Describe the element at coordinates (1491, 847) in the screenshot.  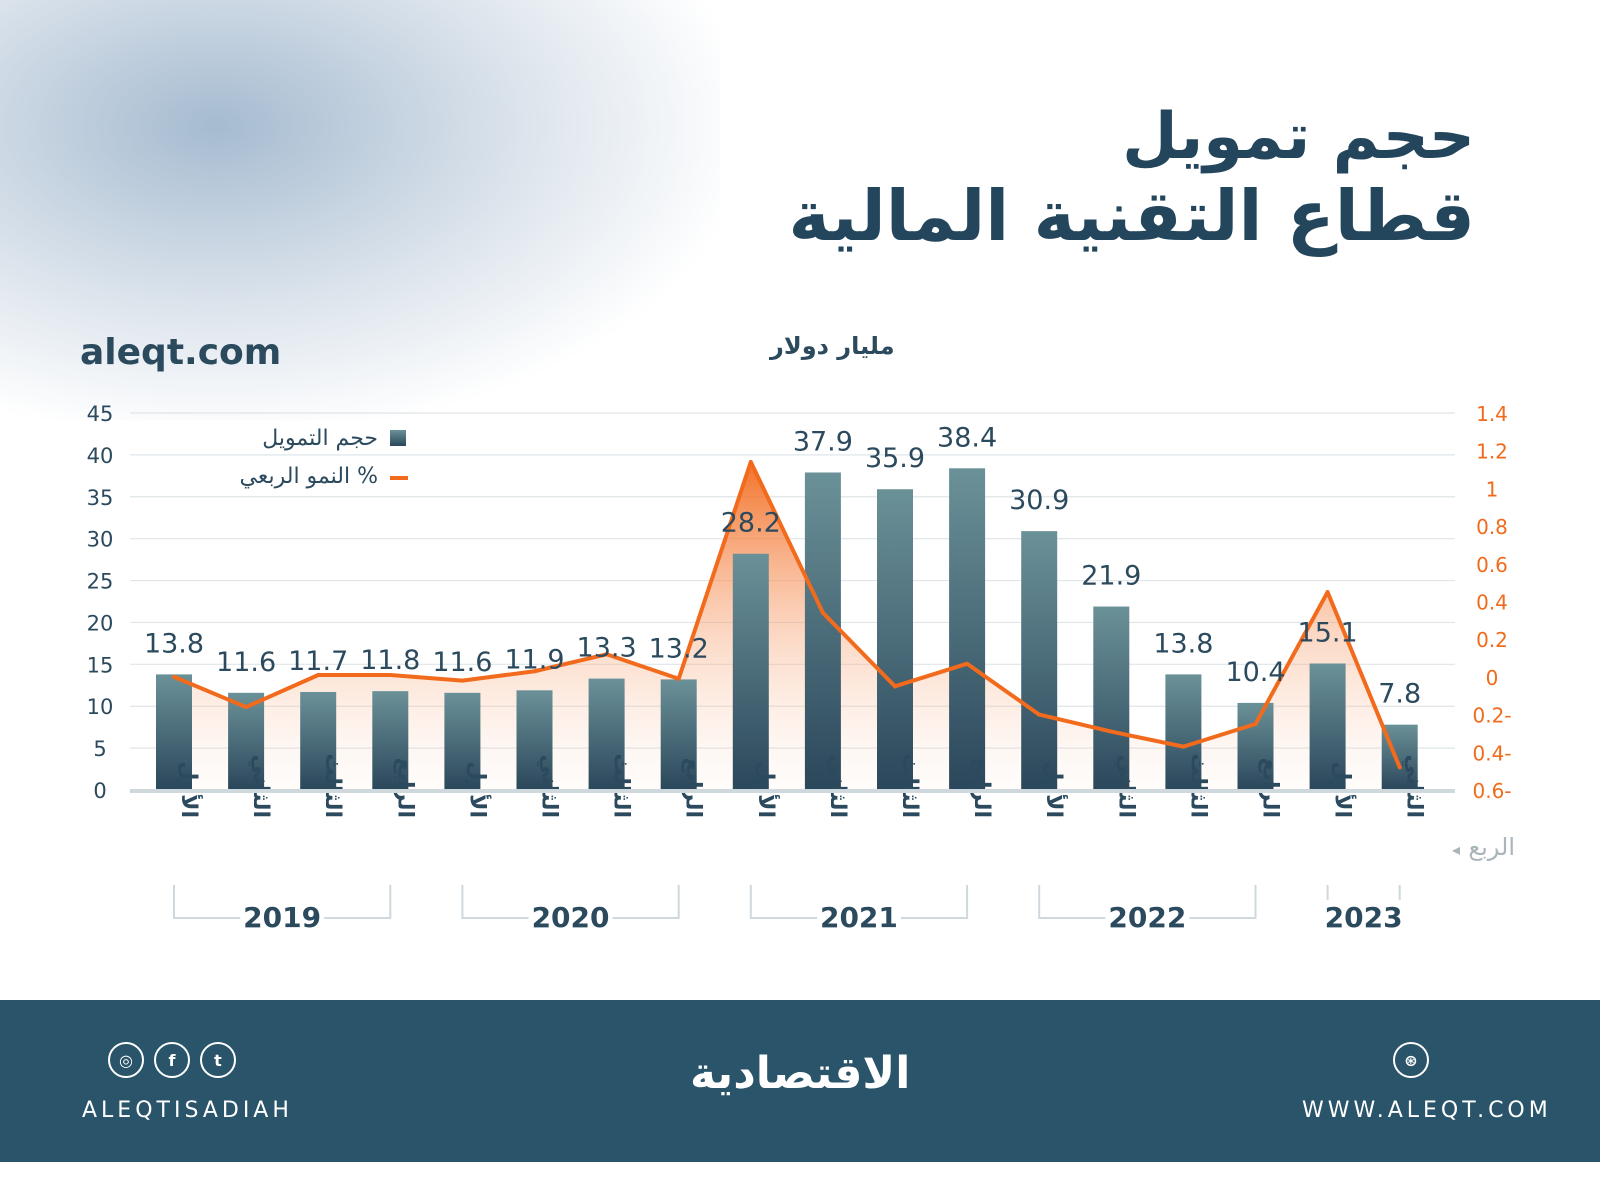
I see `x-axis-label: الربع` at that location.